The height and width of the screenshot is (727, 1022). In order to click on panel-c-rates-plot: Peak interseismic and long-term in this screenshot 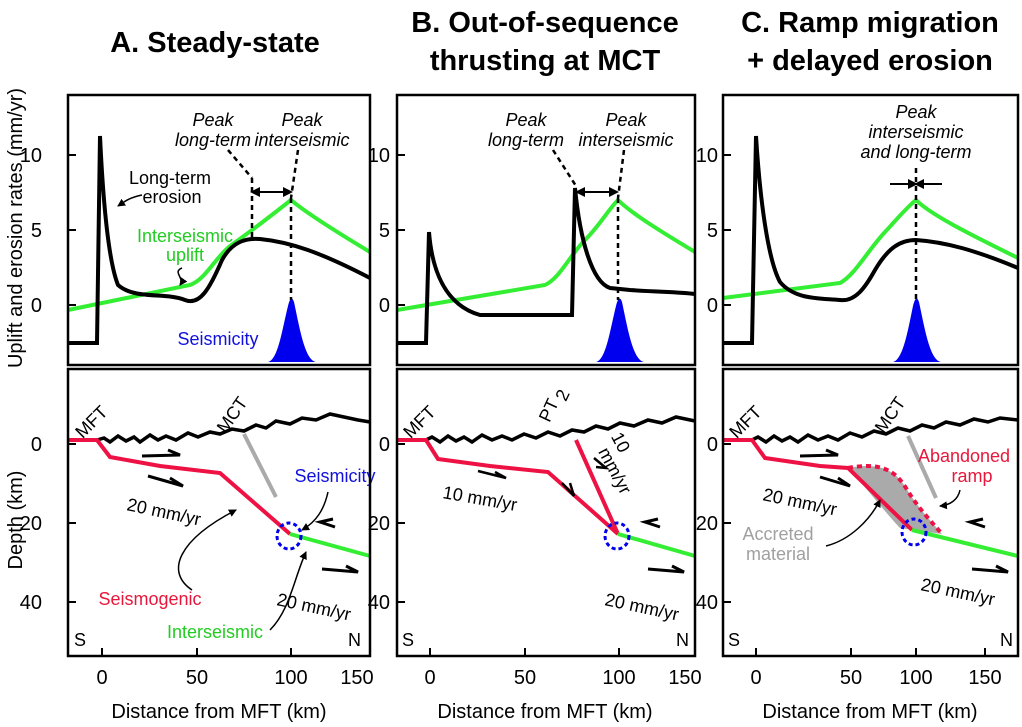, I will do `click(870, 232)`.